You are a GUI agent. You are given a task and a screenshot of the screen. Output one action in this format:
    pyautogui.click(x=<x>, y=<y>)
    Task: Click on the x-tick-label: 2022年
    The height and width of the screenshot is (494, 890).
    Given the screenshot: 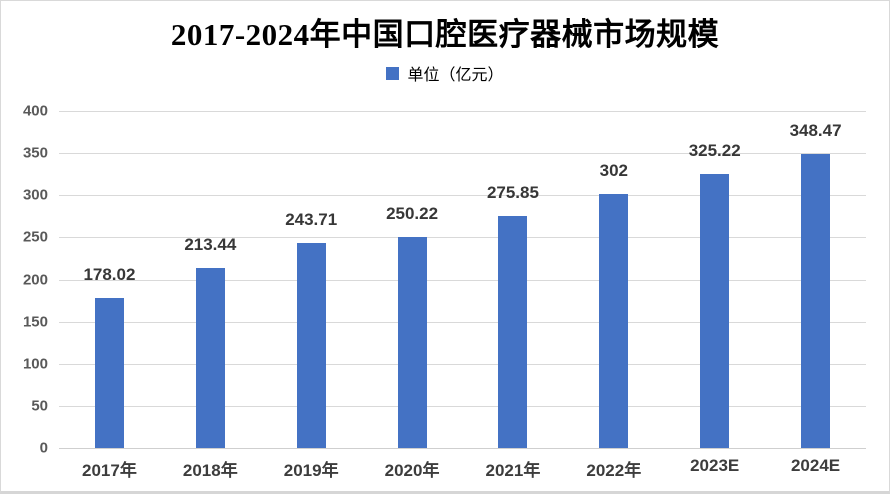 What is the action you would take?
    pyautogui.click(x=614, y=470)
    